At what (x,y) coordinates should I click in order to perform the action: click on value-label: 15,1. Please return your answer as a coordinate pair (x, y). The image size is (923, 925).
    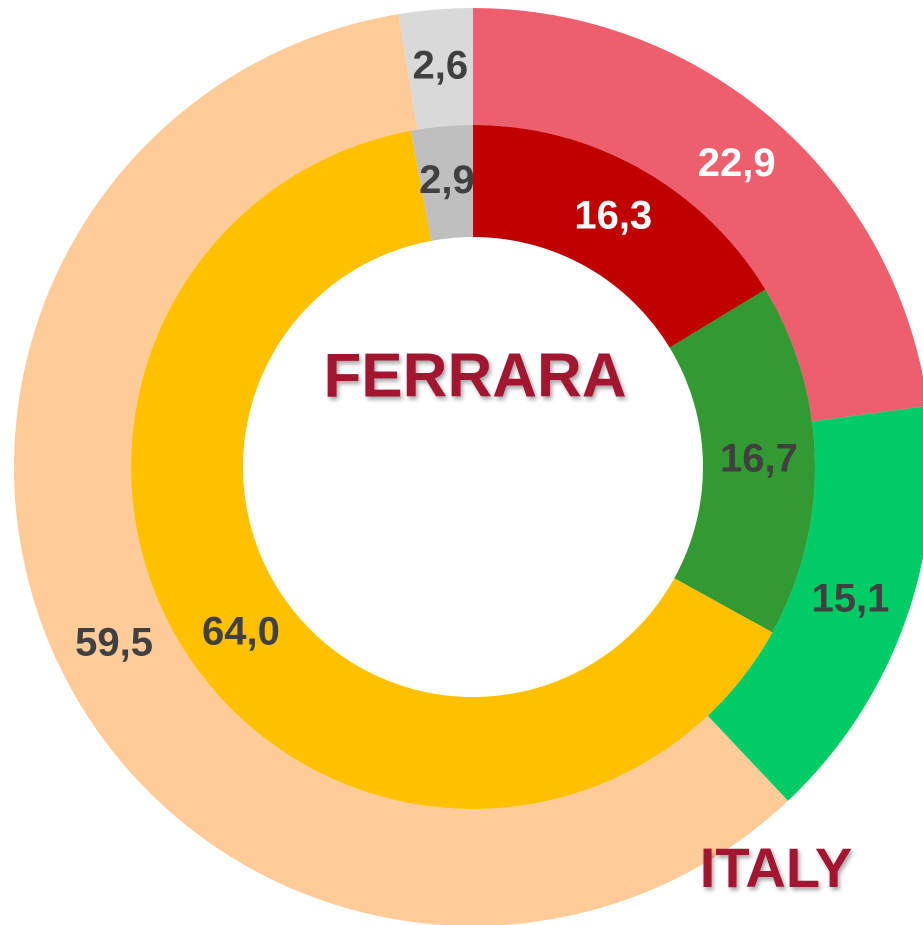
    Looking at the image, I should click on (851, 598).